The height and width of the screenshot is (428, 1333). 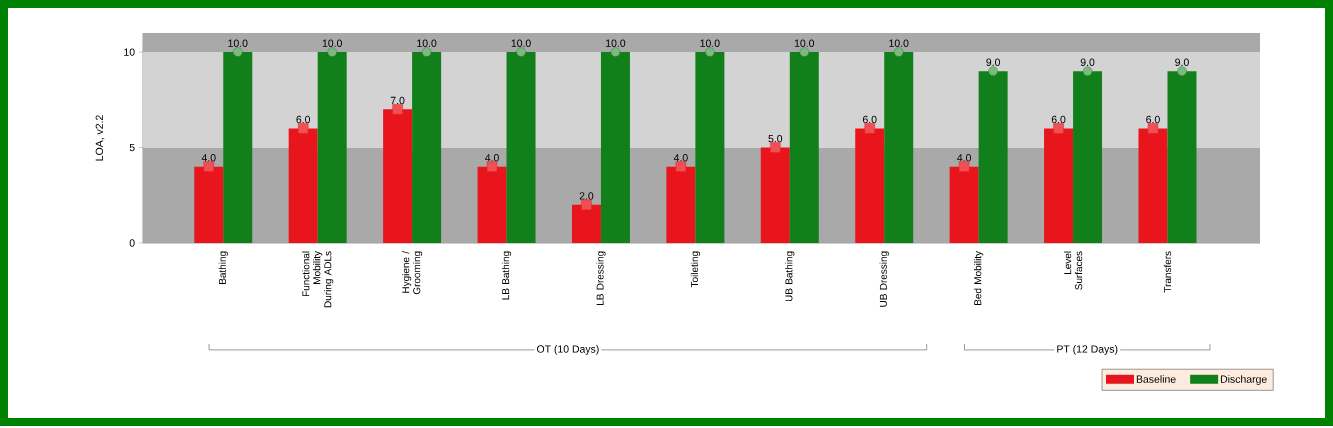 I want to click on data-label: 7.0, so click(x=397, y=100).